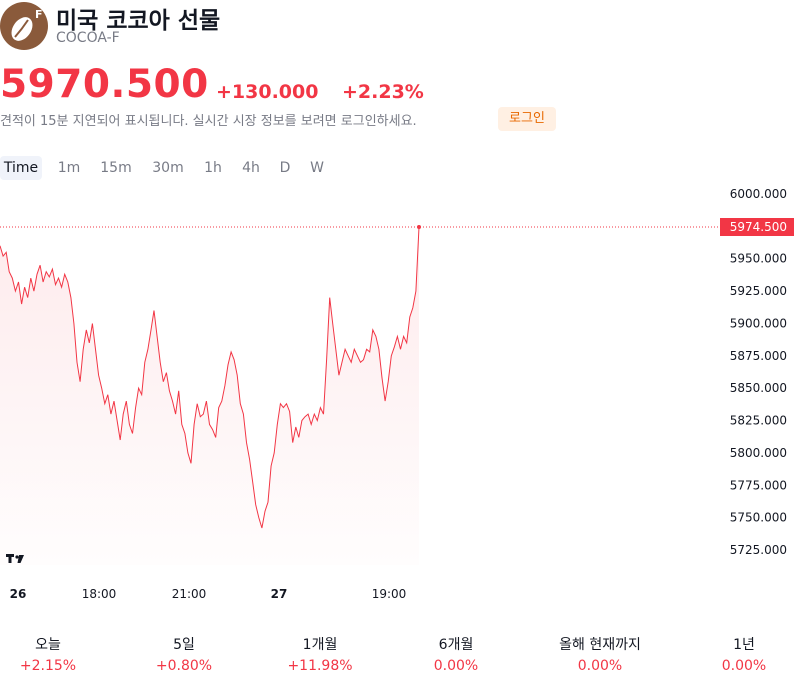 This screenshot has width=800, height=682. What do you see at coordinates (138, 21) in the screenshot?
I see `page-title: 미국 코코아 선물` at bounding box center [138, 21].